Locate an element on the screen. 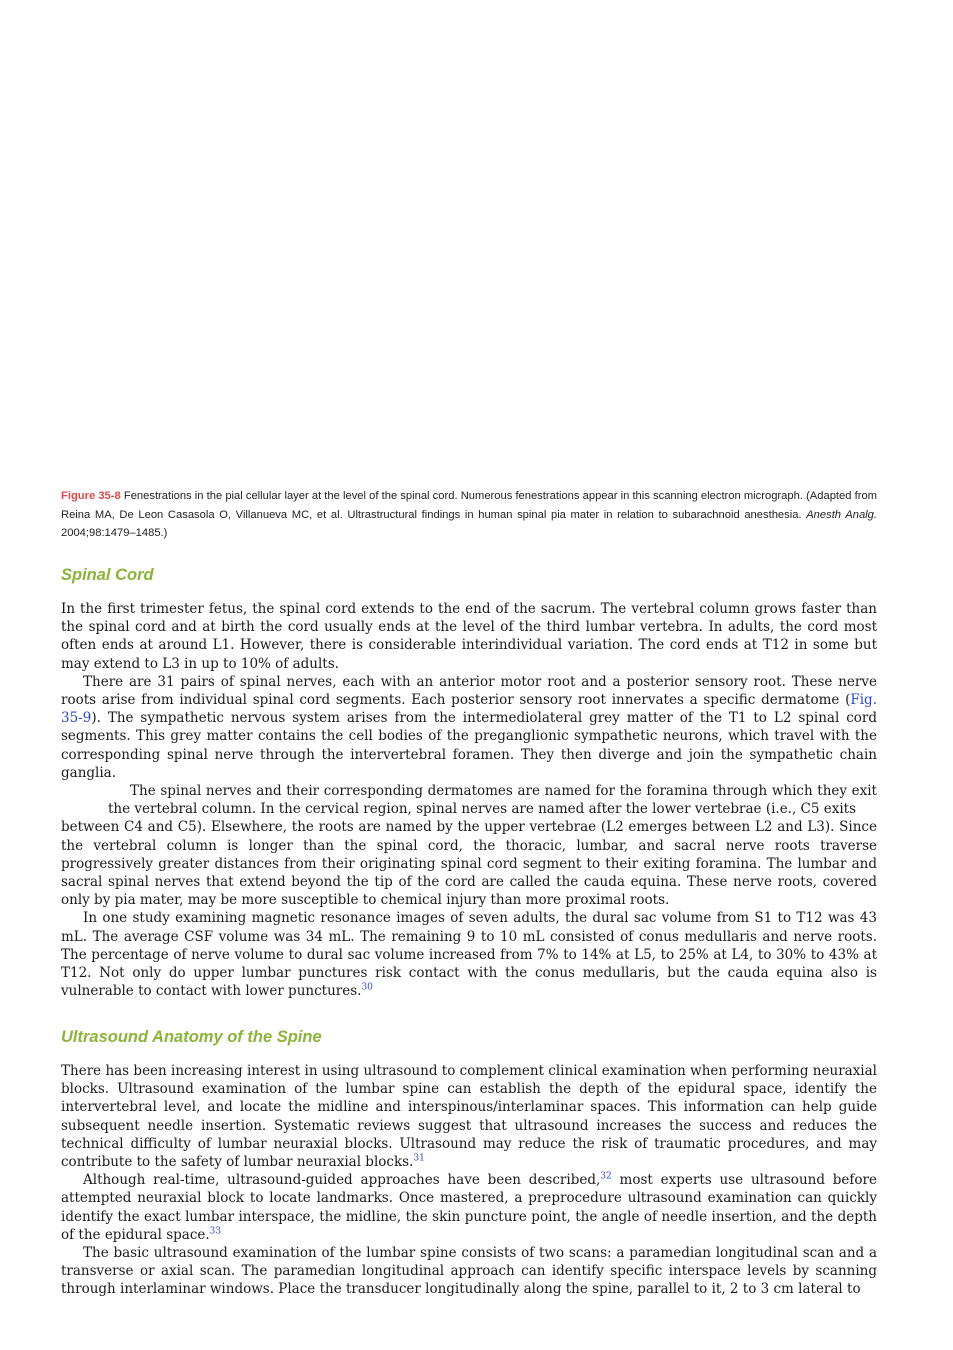  figure-label: Figure 35-8 is located at coordinates (91, 496).